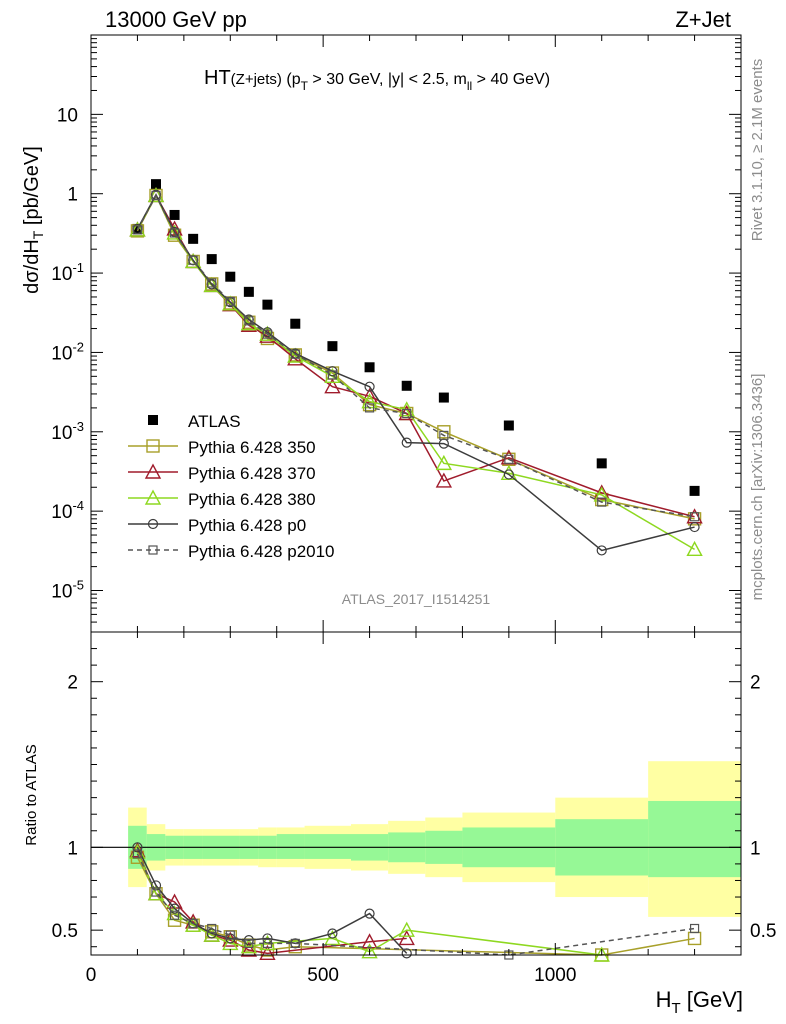 The image size is (786, 1024). I want to click on x-tick-label: 0, so click(91, 975).